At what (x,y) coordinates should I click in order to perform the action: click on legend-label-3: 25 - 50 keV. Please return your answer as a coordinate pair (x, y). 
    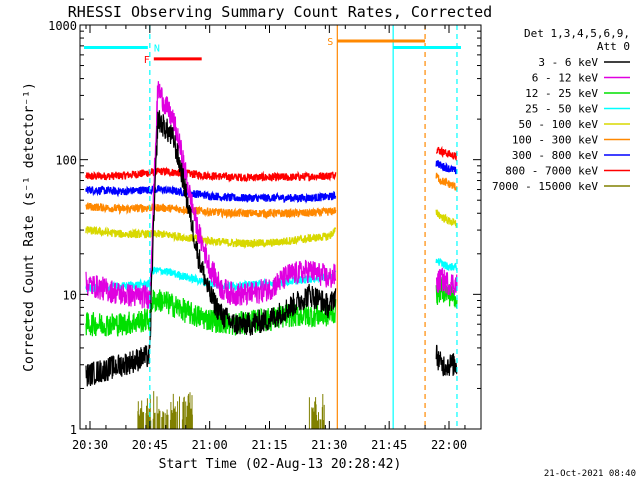
    Looking at the image, I should click on (561, 109).